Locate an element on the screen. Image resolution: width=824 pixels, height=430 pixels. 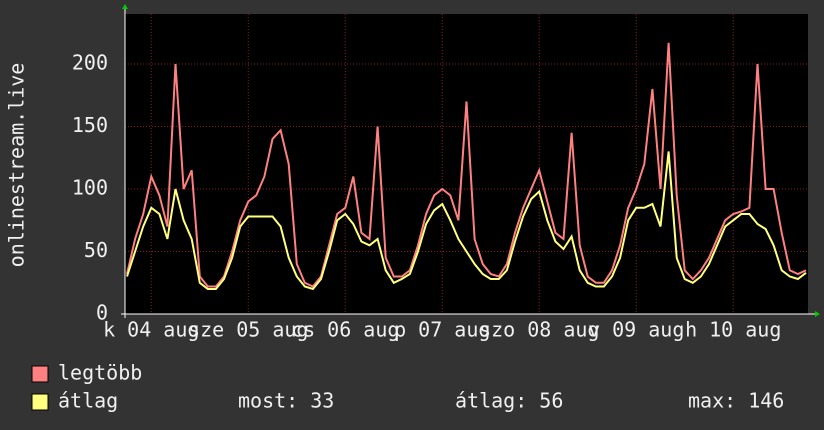
x-tick-label: v 09 aug is located at coordinates (636, 330).